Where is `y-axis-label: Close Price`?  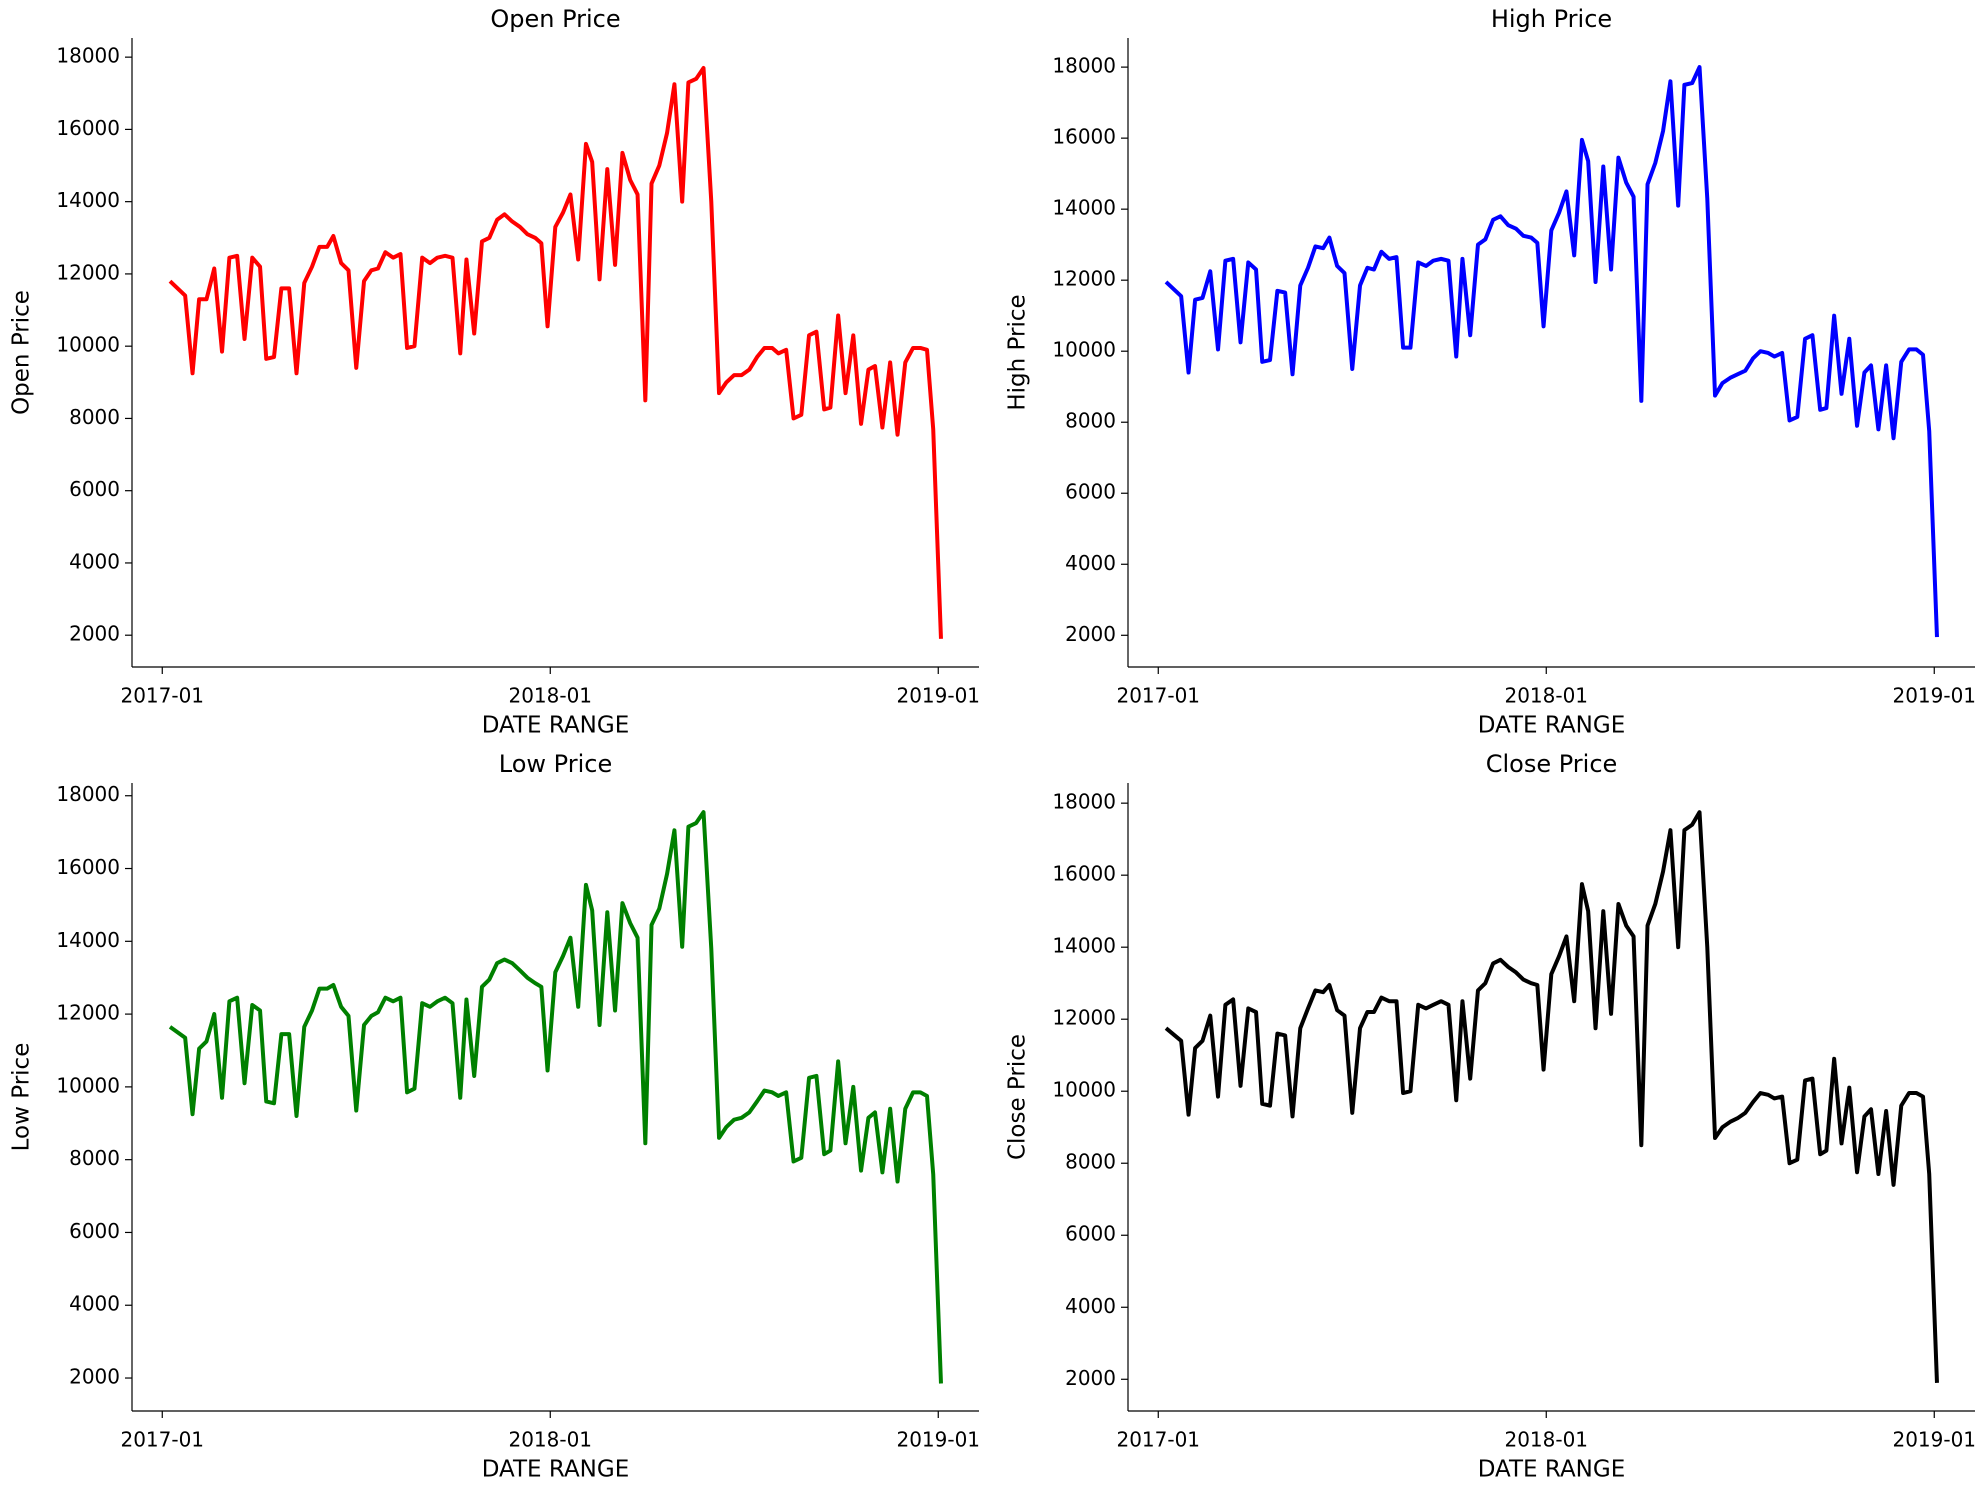
y-axis-label: Close Price is located at coordinates (1018, 1097).